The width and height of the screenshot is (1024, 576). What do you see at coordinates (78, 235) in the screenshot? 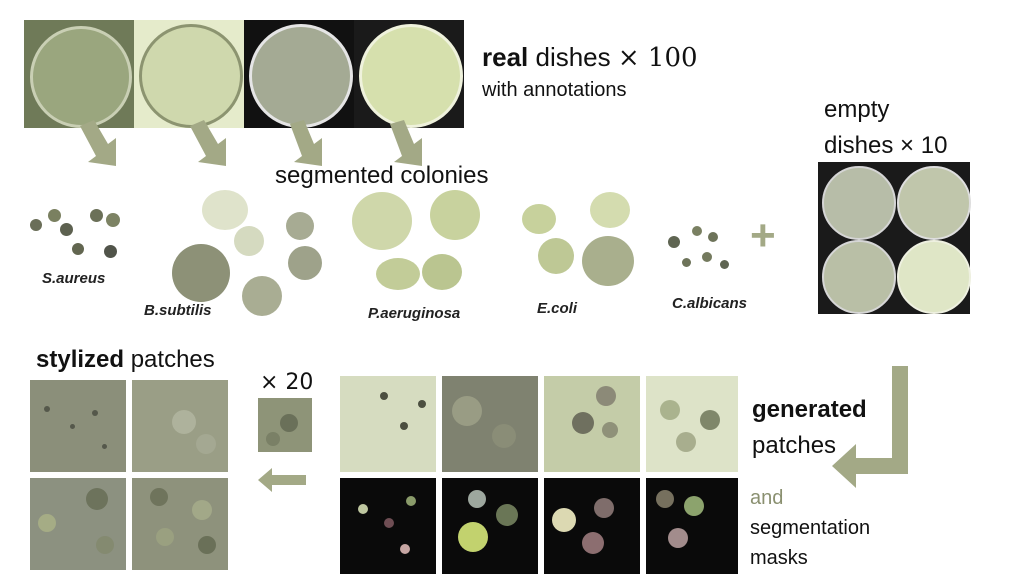
I see `colonies-s-aureus` at bounding box center [78, 235].